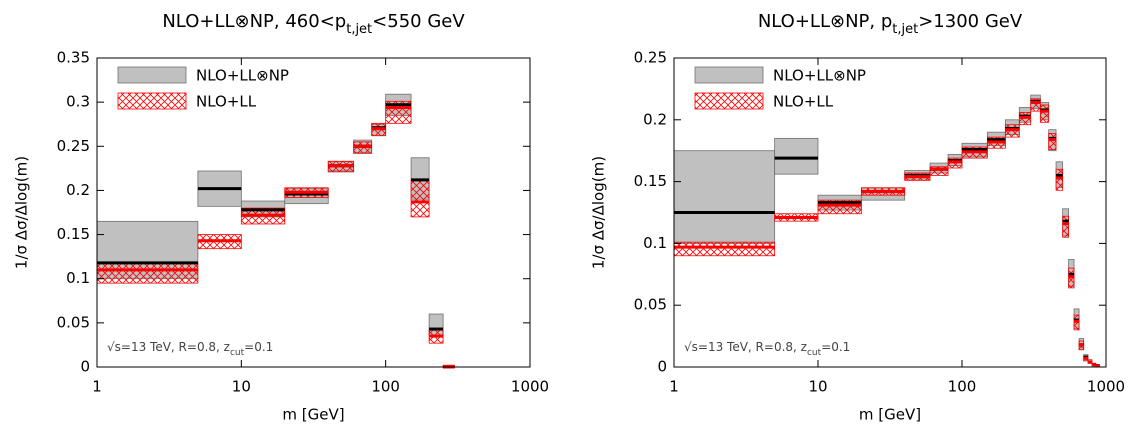 The width and height of the screenshot is (1137, 425). Describe the element at coordinates (825, 21) in the screenshot. I see `chart-title-text: NLO+LL⊗NP, p` at that location.